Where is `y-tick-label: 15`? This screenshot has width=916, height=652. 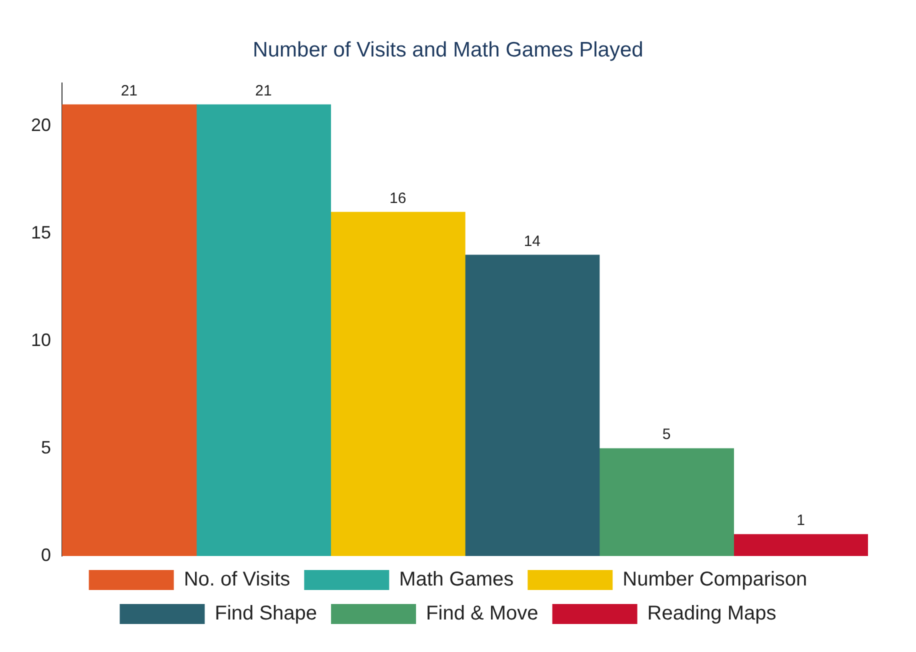 y-tick-label: 15 is located at coordinates (41, 232).